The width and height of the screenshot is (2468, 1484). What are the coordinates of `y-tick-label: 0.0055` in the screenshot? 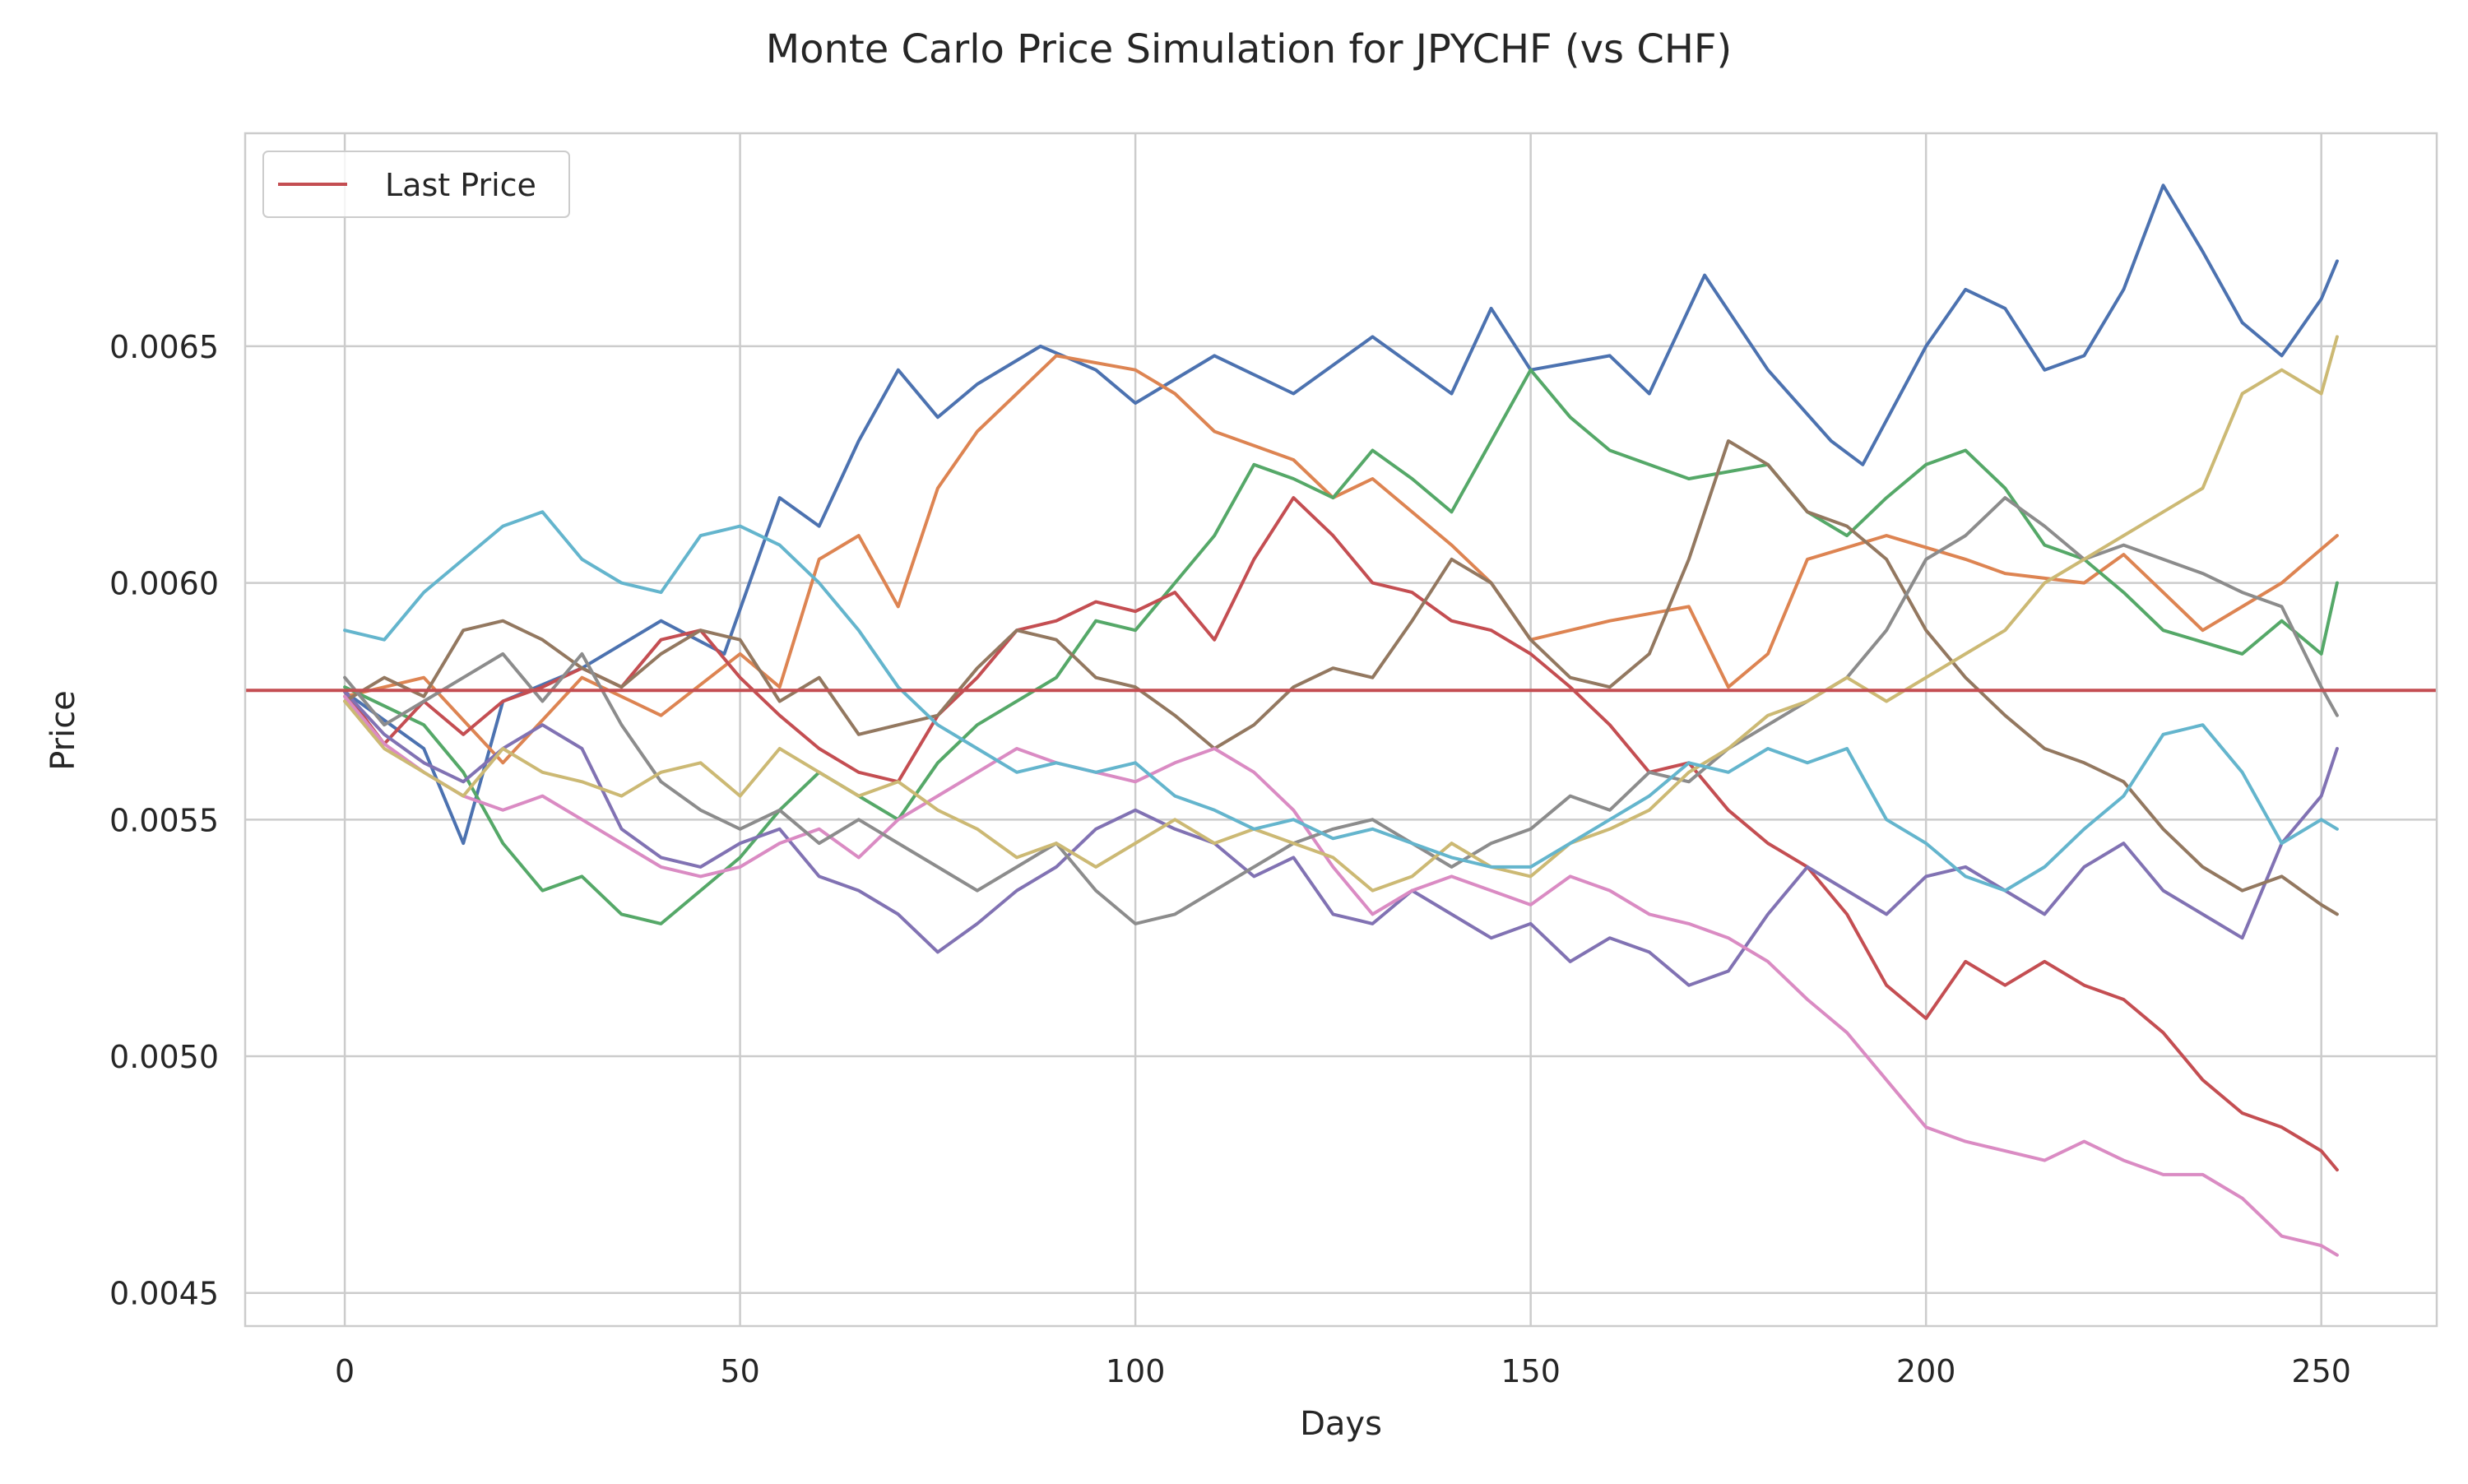 It's located at (164, 820).